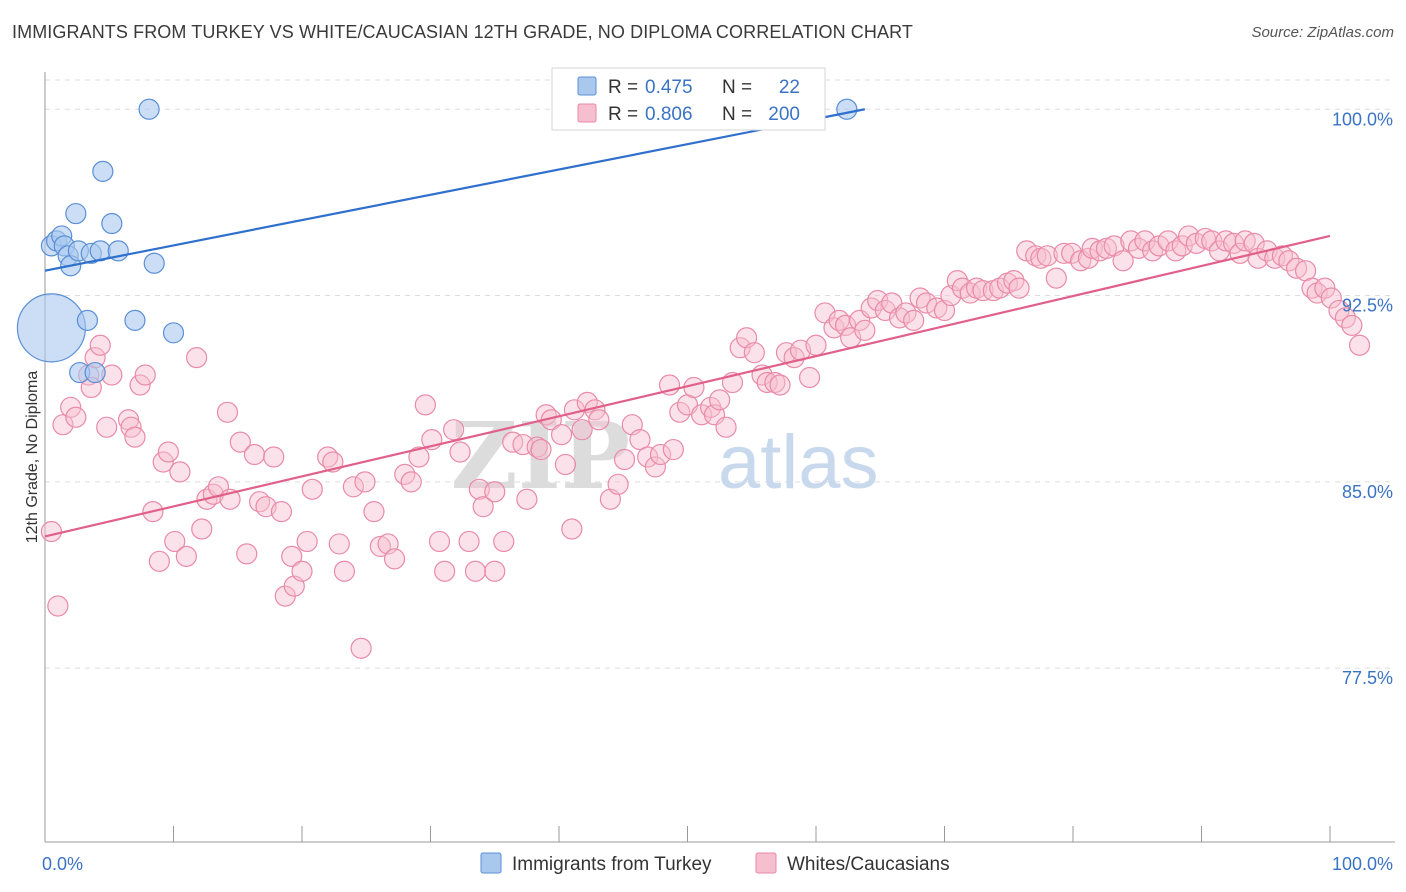 Image resolution: width=1406 pixels, height=892 pixels. I want to click on watermark-atlas: atlas, so click(798, 462).